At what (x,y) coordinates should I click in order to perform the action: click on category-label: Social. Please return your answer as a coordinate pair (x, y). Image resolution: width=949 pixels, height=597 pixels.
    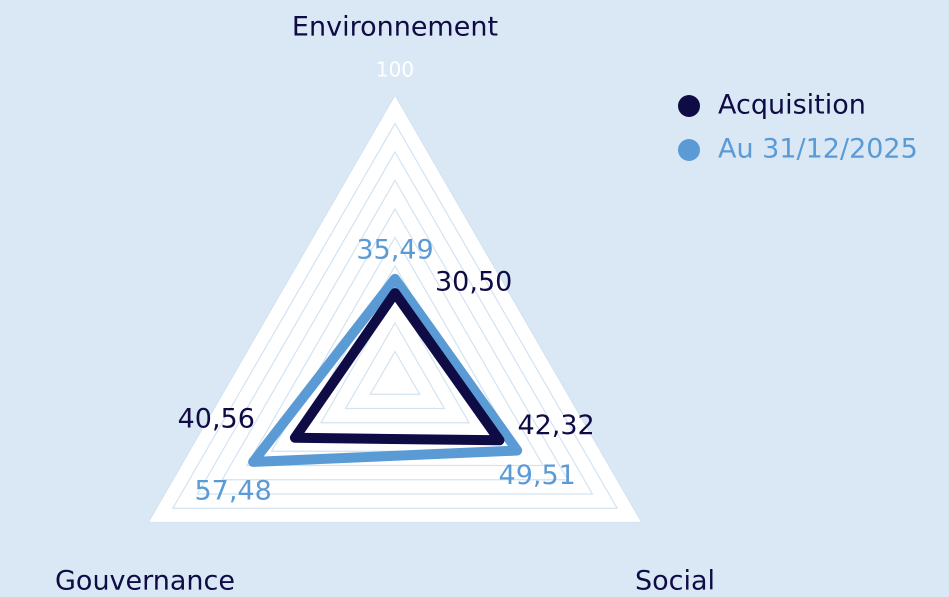
    Looking at the image, I should click on (675, 581).